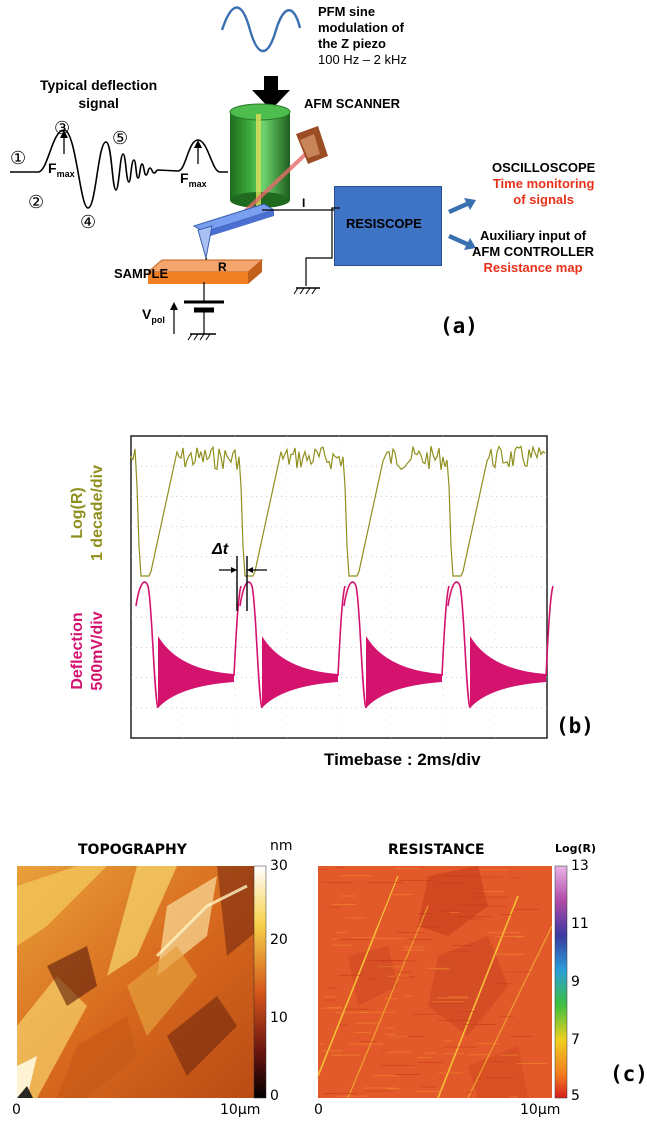  I want to click on pfm-title: PFM sine modulation of the Z piezo, so click(361, 27).